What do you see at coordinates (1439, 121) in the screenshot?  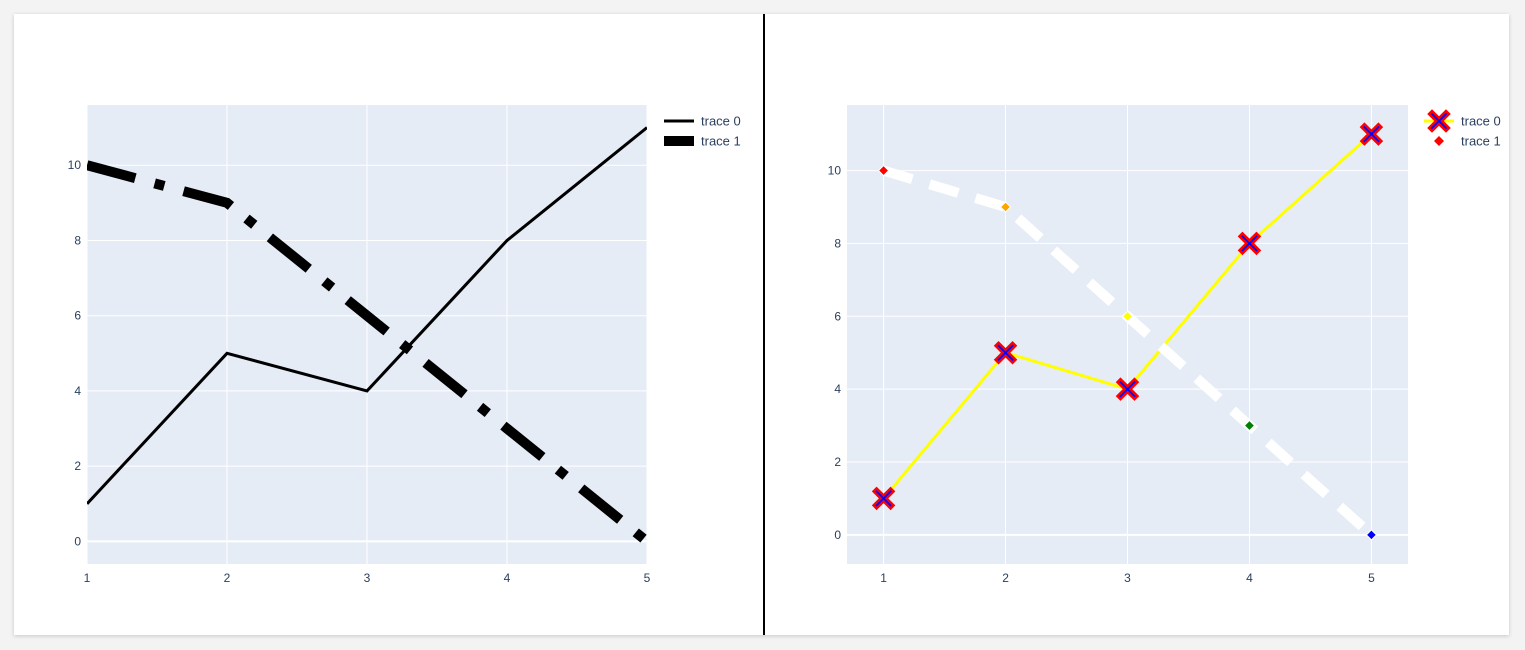 I see `legend-x-marker` at bounding box center [1439, 121].